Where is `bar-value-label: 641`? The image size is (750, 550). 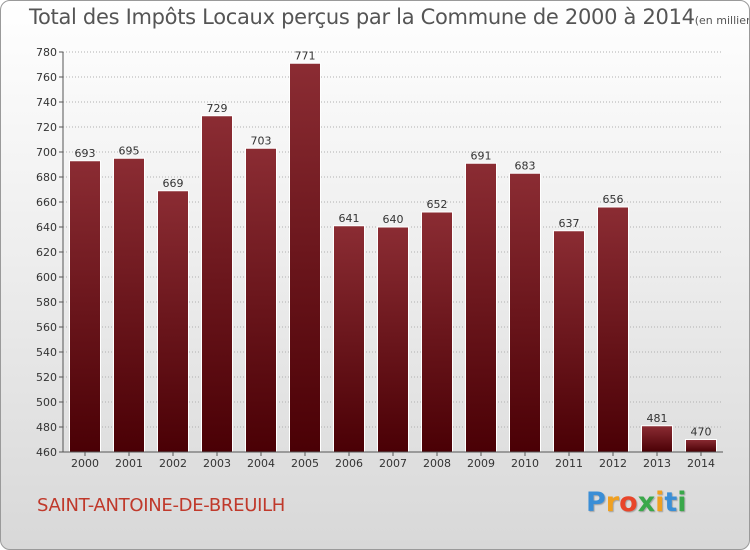 bar-value-label: 641 is located at coordinates (349, 218).